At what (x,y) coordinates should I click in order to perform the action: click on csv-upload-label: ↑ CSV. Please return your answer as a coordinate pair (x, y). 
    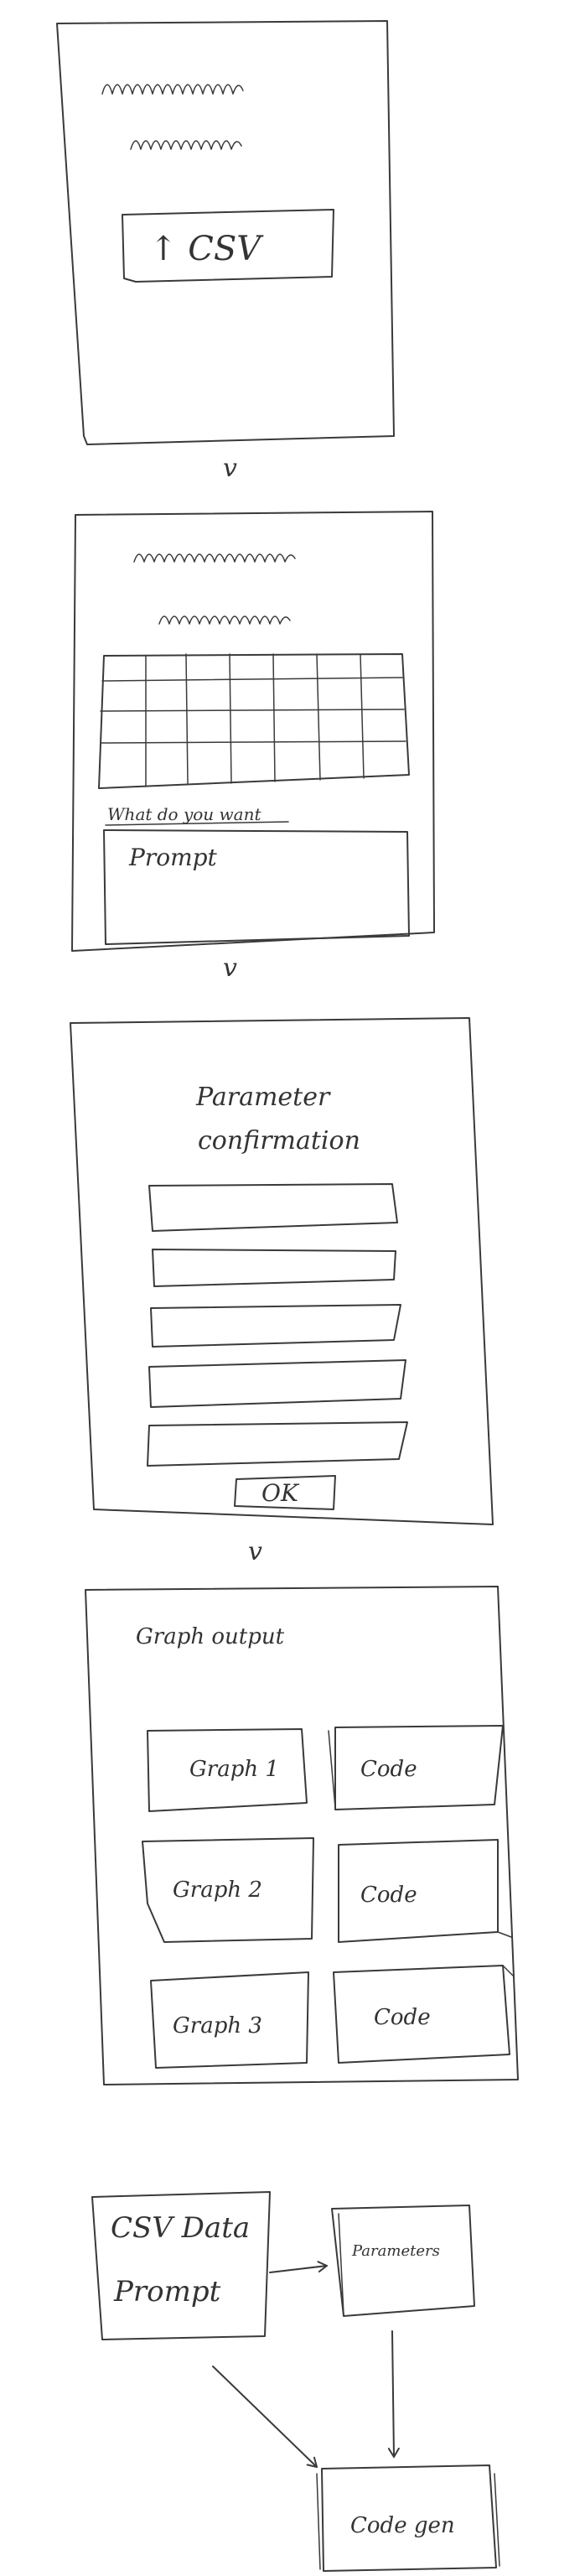
    Looking at the image, I should click on (206, 249).